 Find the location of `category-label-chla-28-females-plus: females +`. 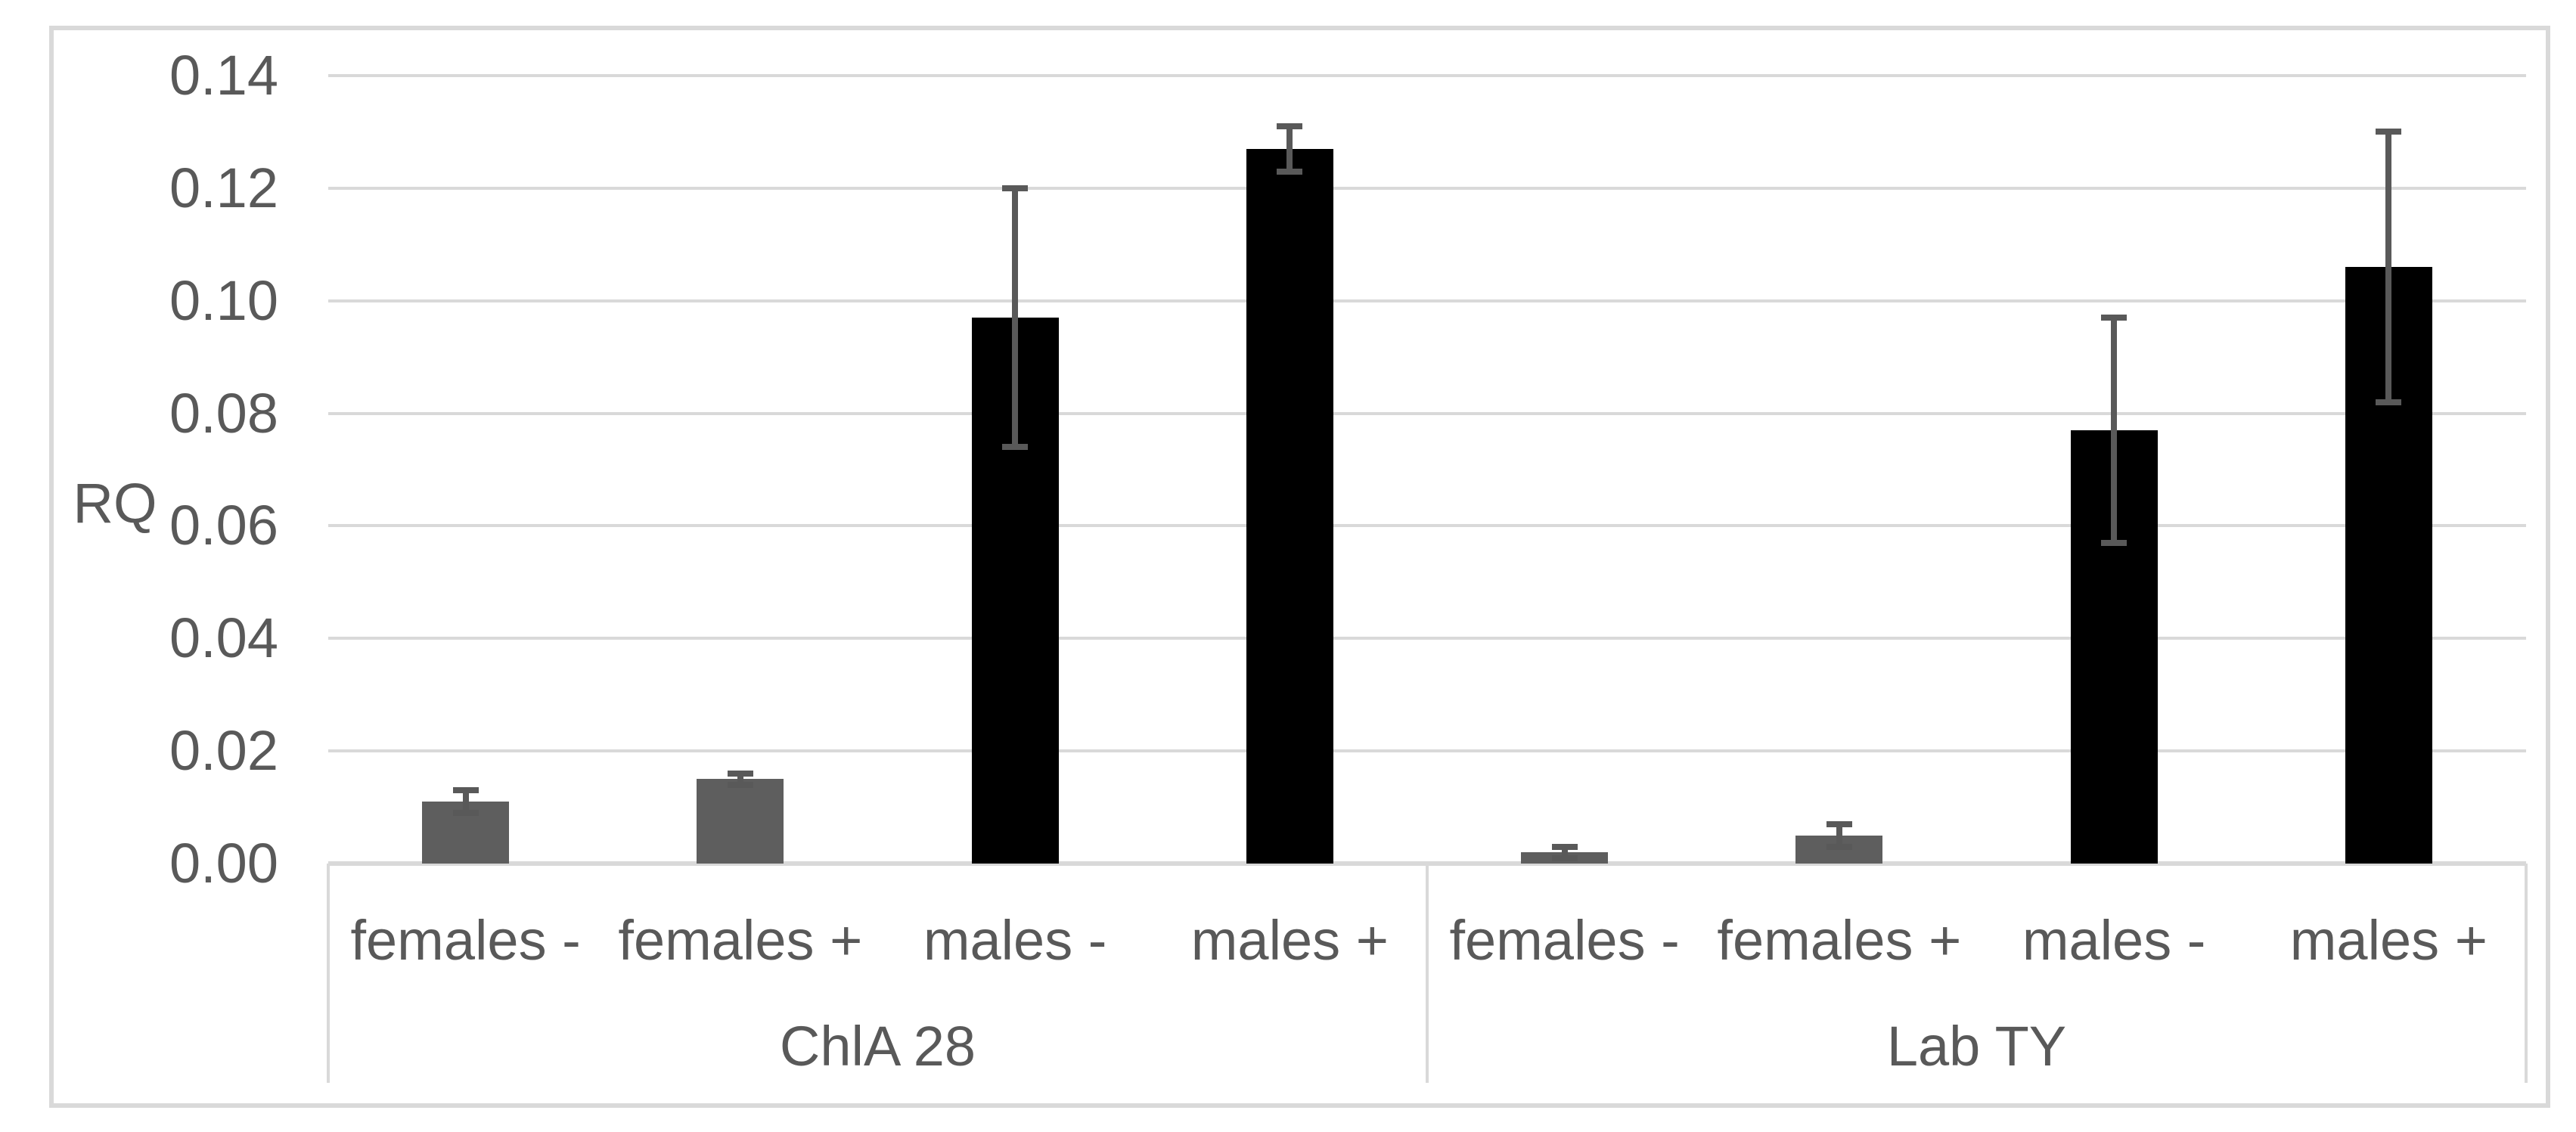

category-label-chla-28-females-plus: females + is located at coordinates (740, 941).